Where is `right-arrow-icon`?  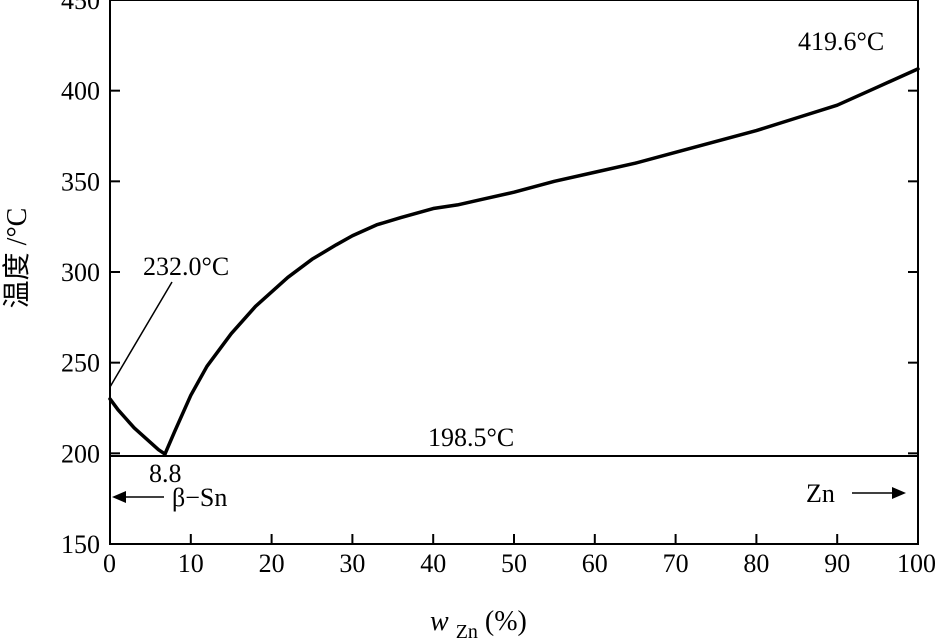
right-arrow-icon is located at coordinates (899, 493).